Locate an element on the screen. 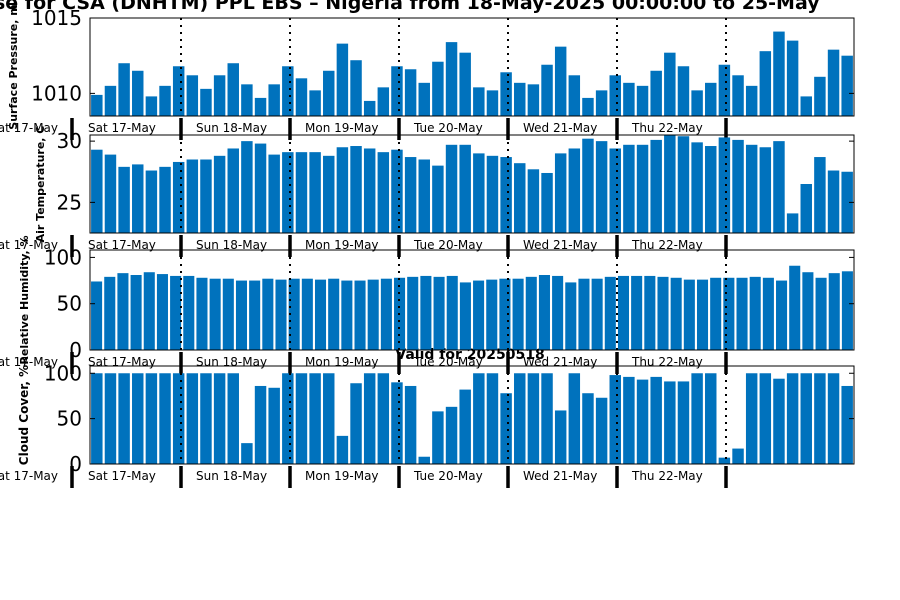 Image resolution: width=900 pixels, height=600 pixels. y-tick-label: 30 is located at coordinates (69, 141).